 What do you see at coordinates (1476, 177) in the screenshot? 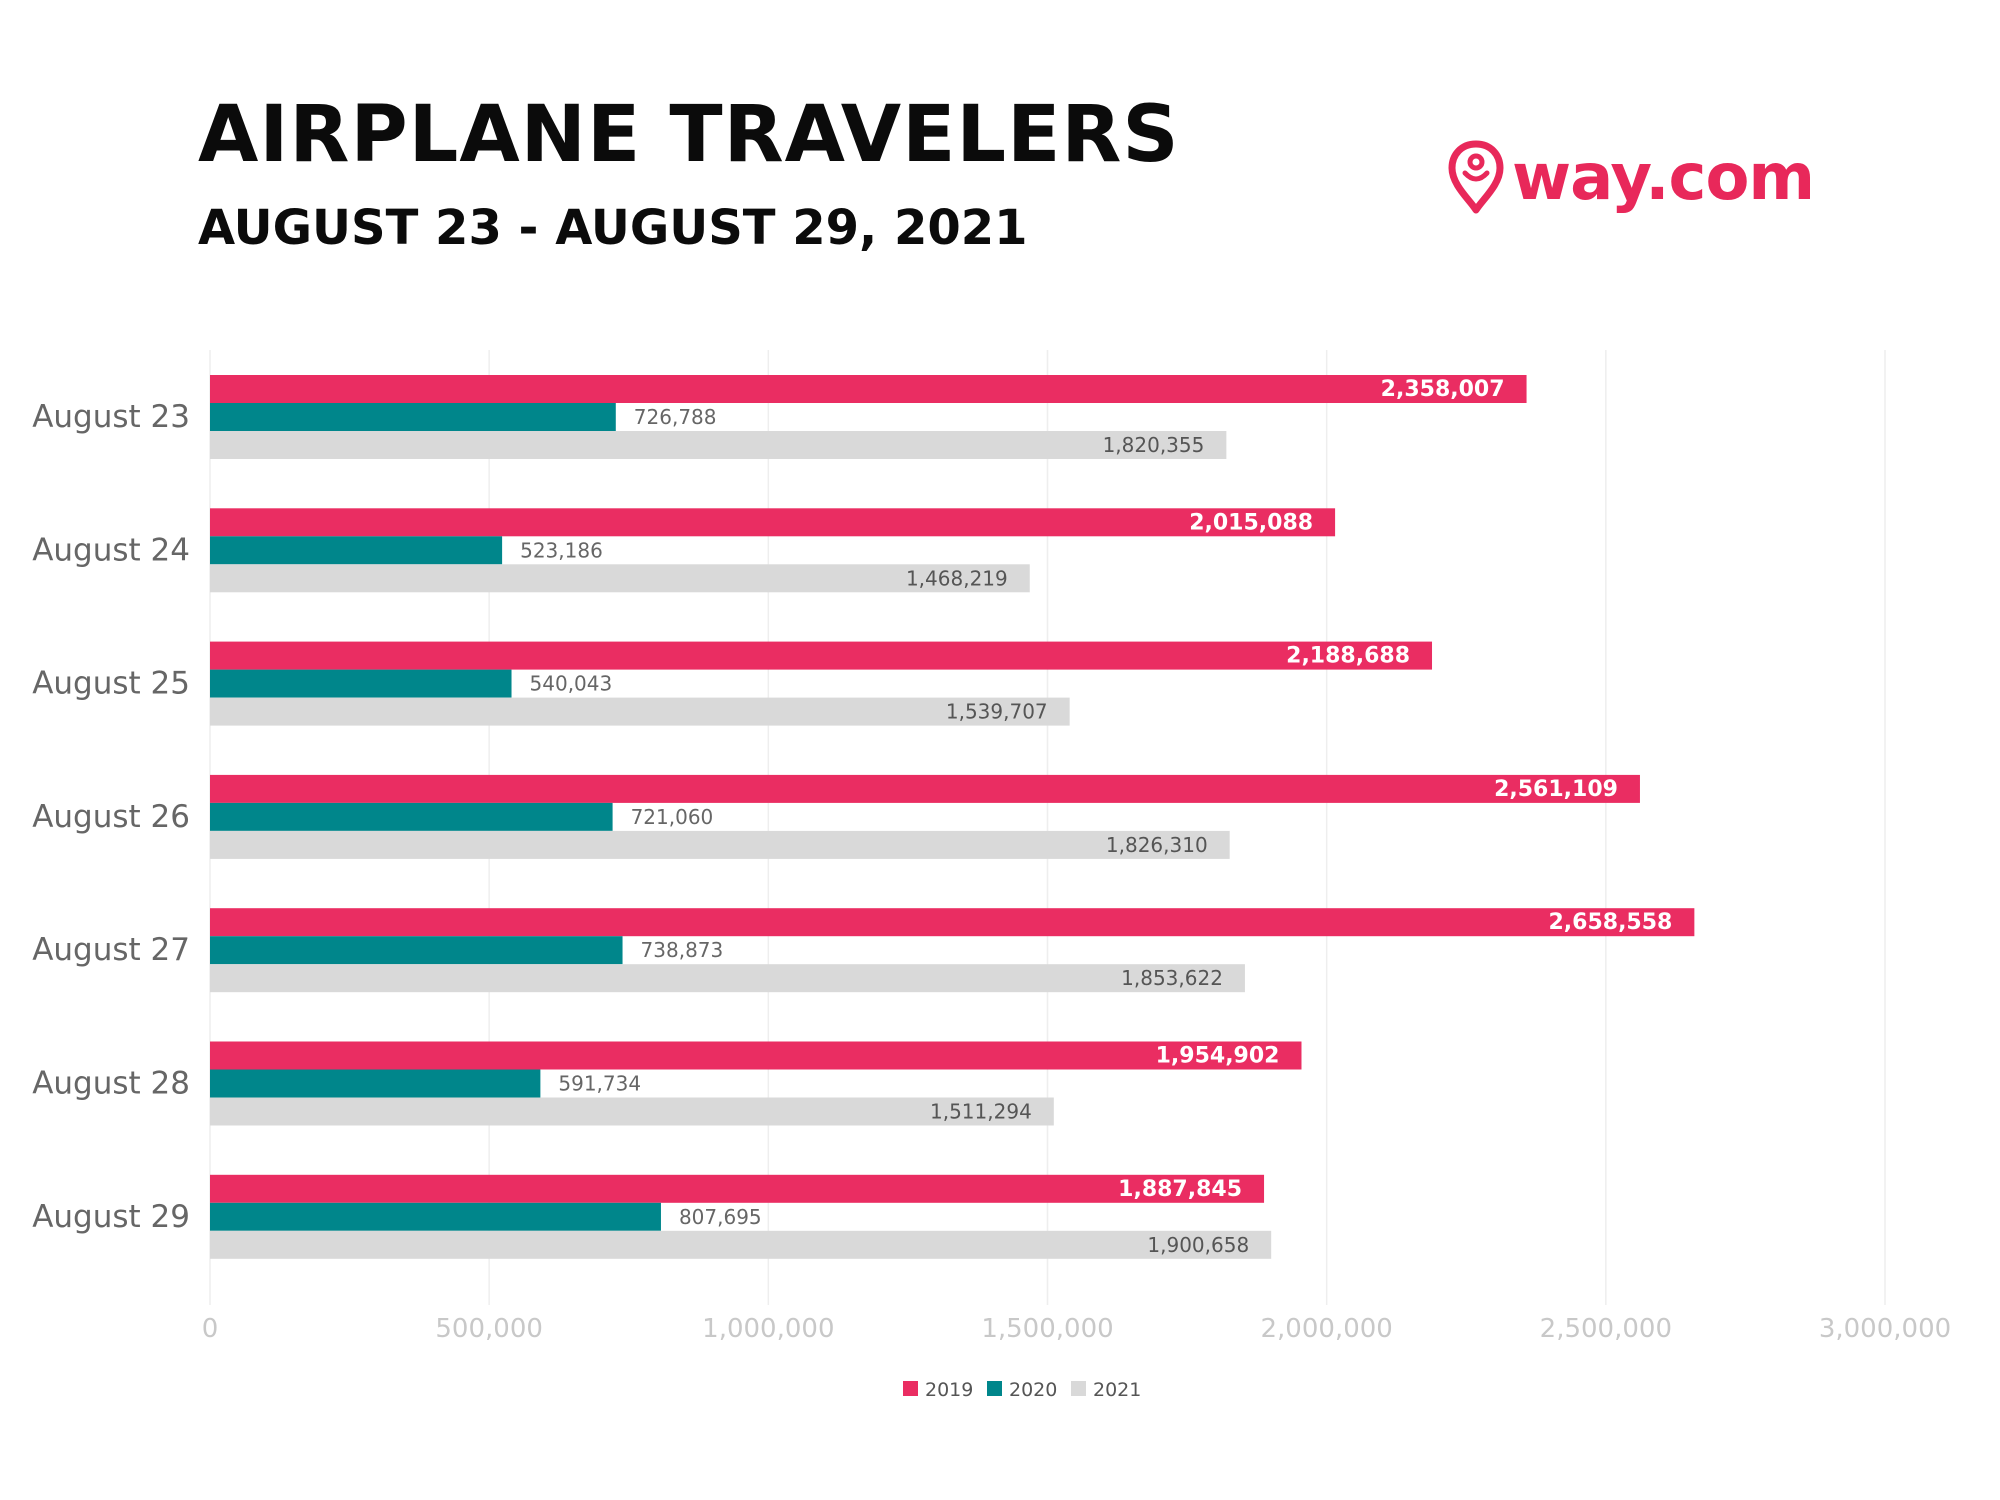
I see `location-pin-icon` at bounding box center [1476, 177].